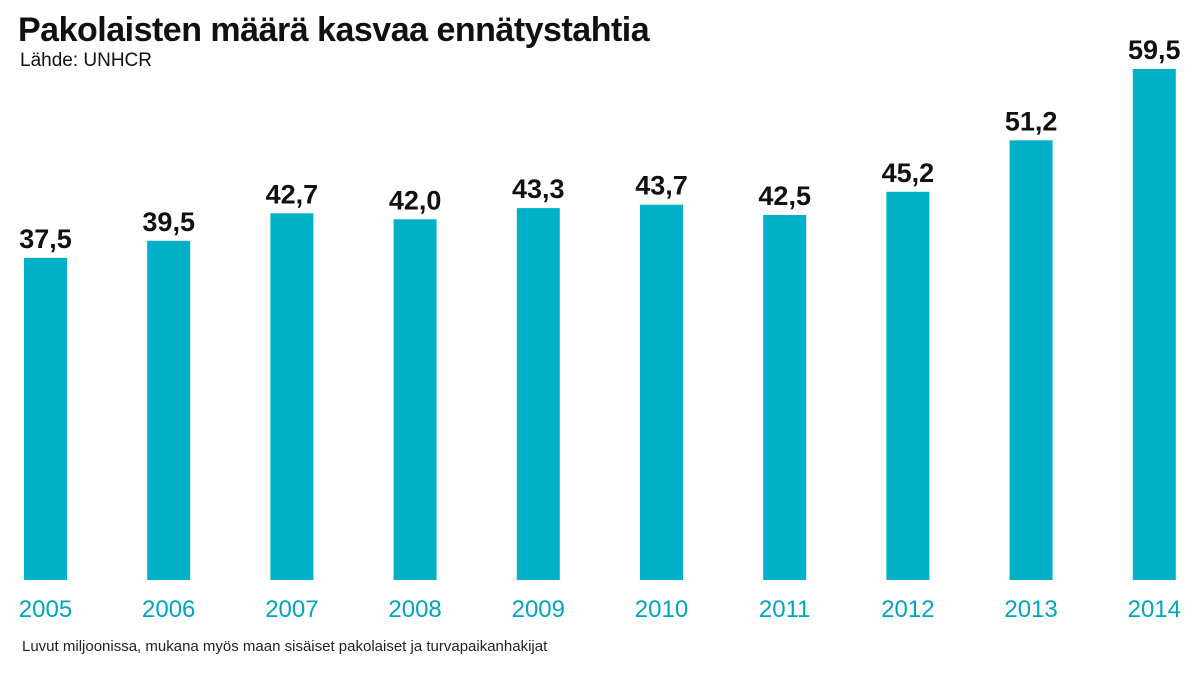 The height and width of the screenshot is (674, 1198). What do you see at coordinates (168, 222) in the screenshot?
I see `value-label-2006: 39,5` at bounding box center [168, 222].